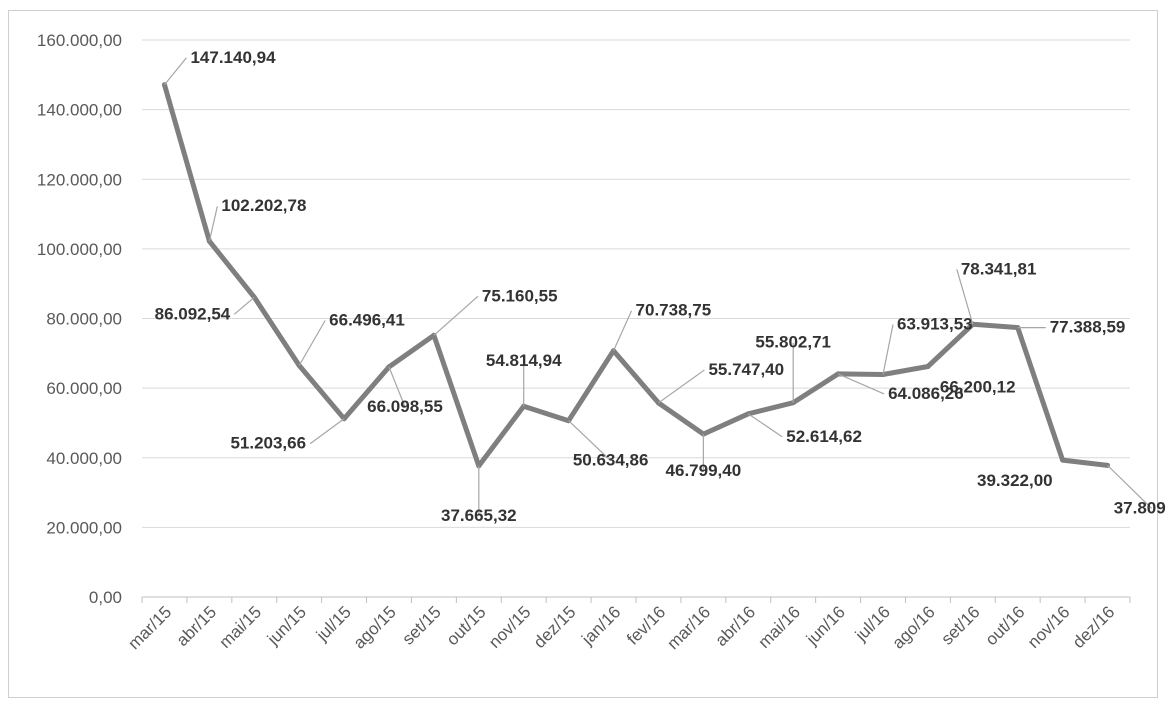  Describe the element at coordinates (233, 57) in the screenshot. I see `data-label: 147.140,94` at that location.